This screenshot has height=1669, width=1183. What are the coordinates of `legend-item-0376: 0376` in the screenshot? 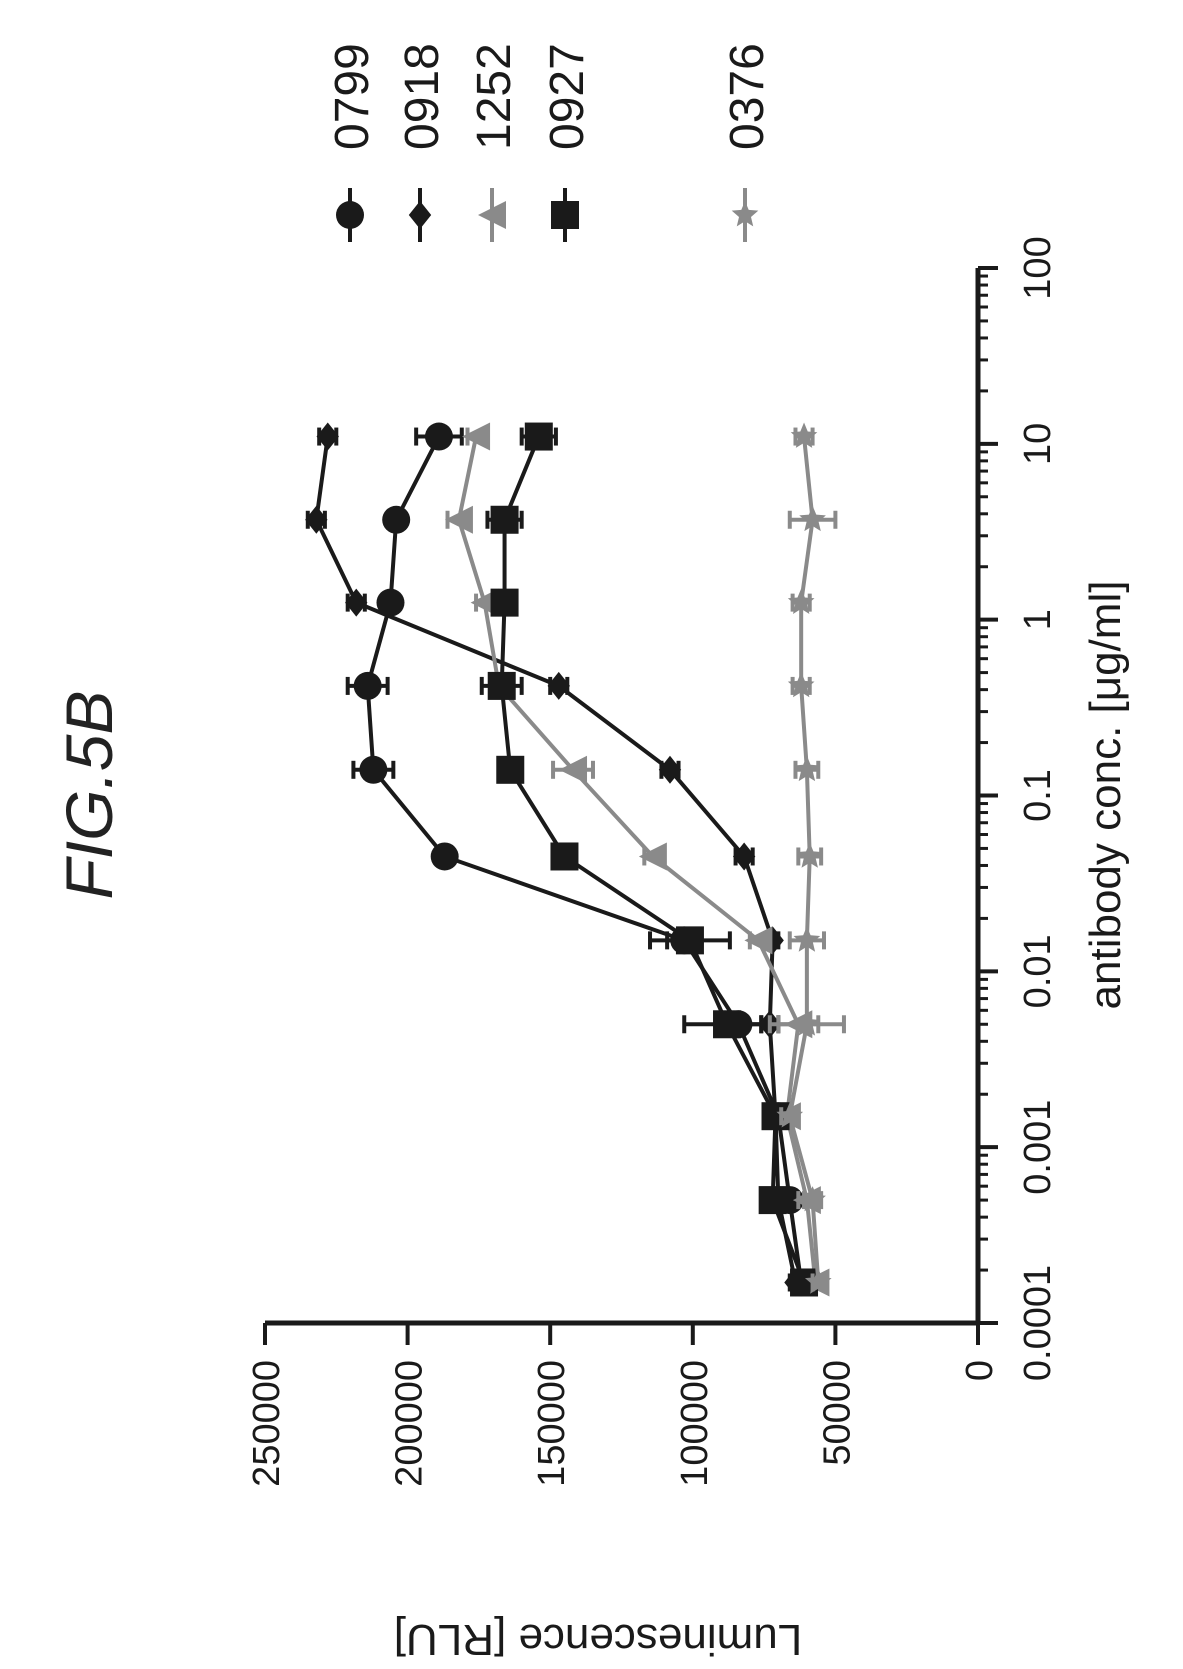 It's located at (747, 142).